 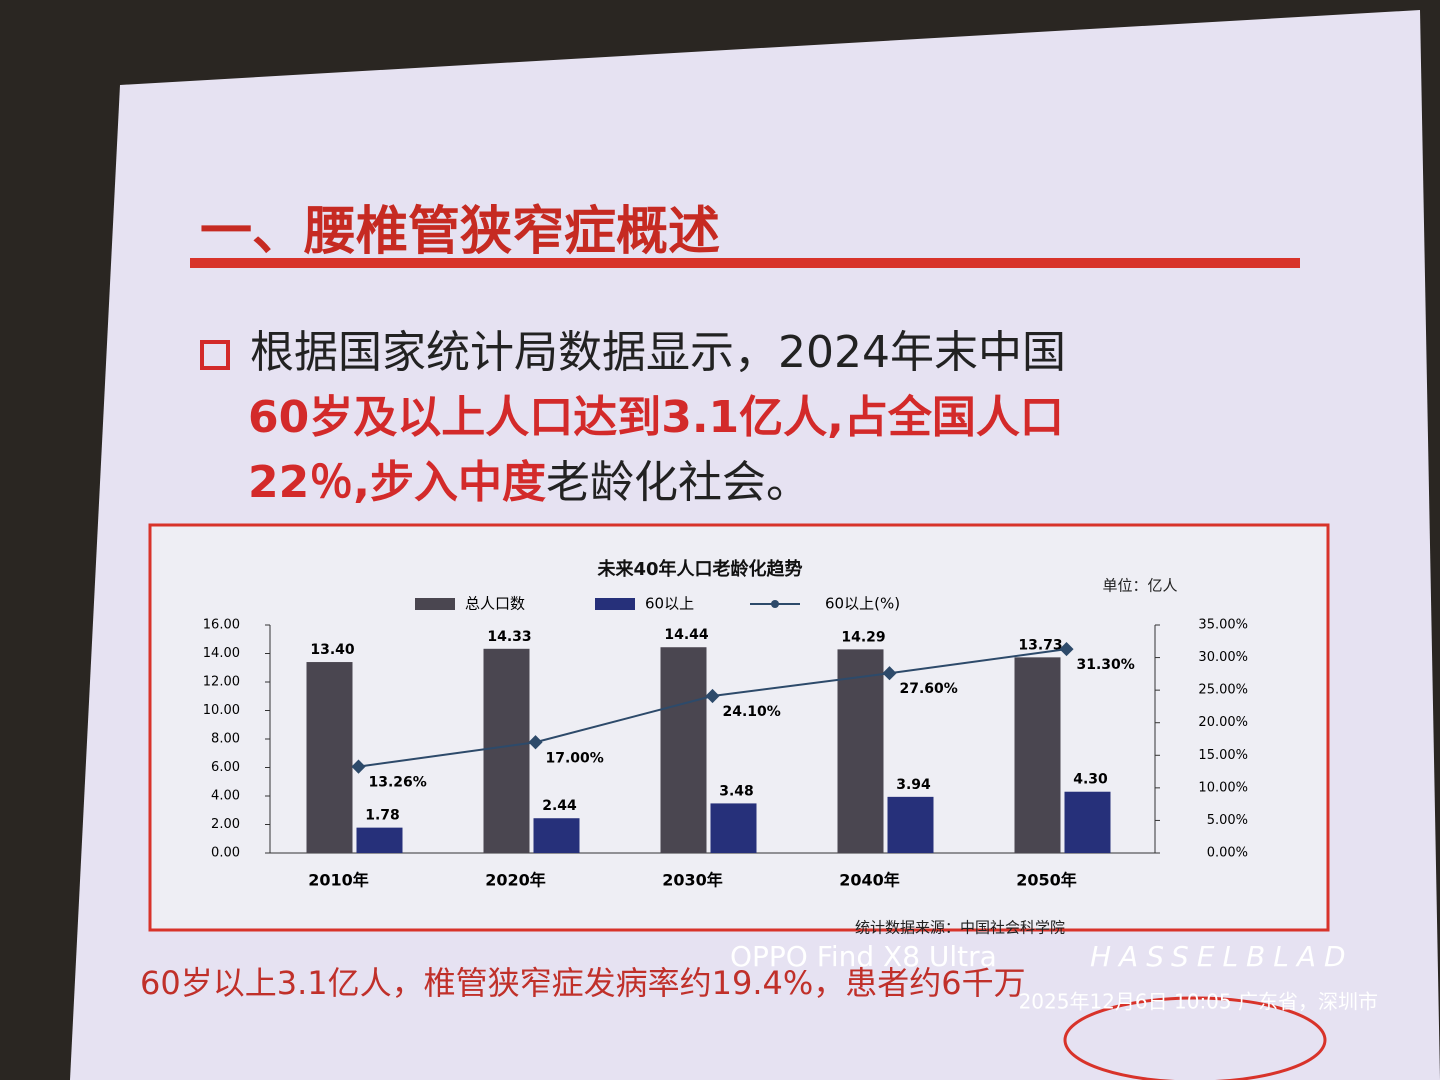 I want to click on bullet-line: 根据国家统计局数据显示，2024年末中国, so click(x=658, y=352).